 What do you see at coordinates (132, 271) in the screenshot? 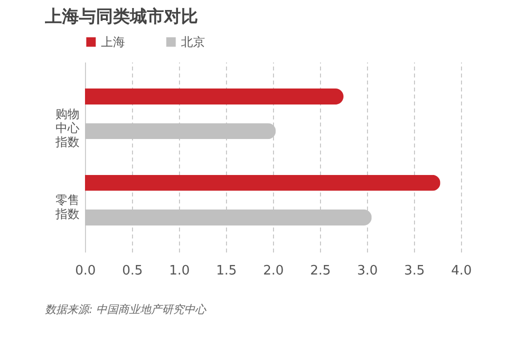
I see `x-tick-label: 0.5` at bounding box center [132, 271].